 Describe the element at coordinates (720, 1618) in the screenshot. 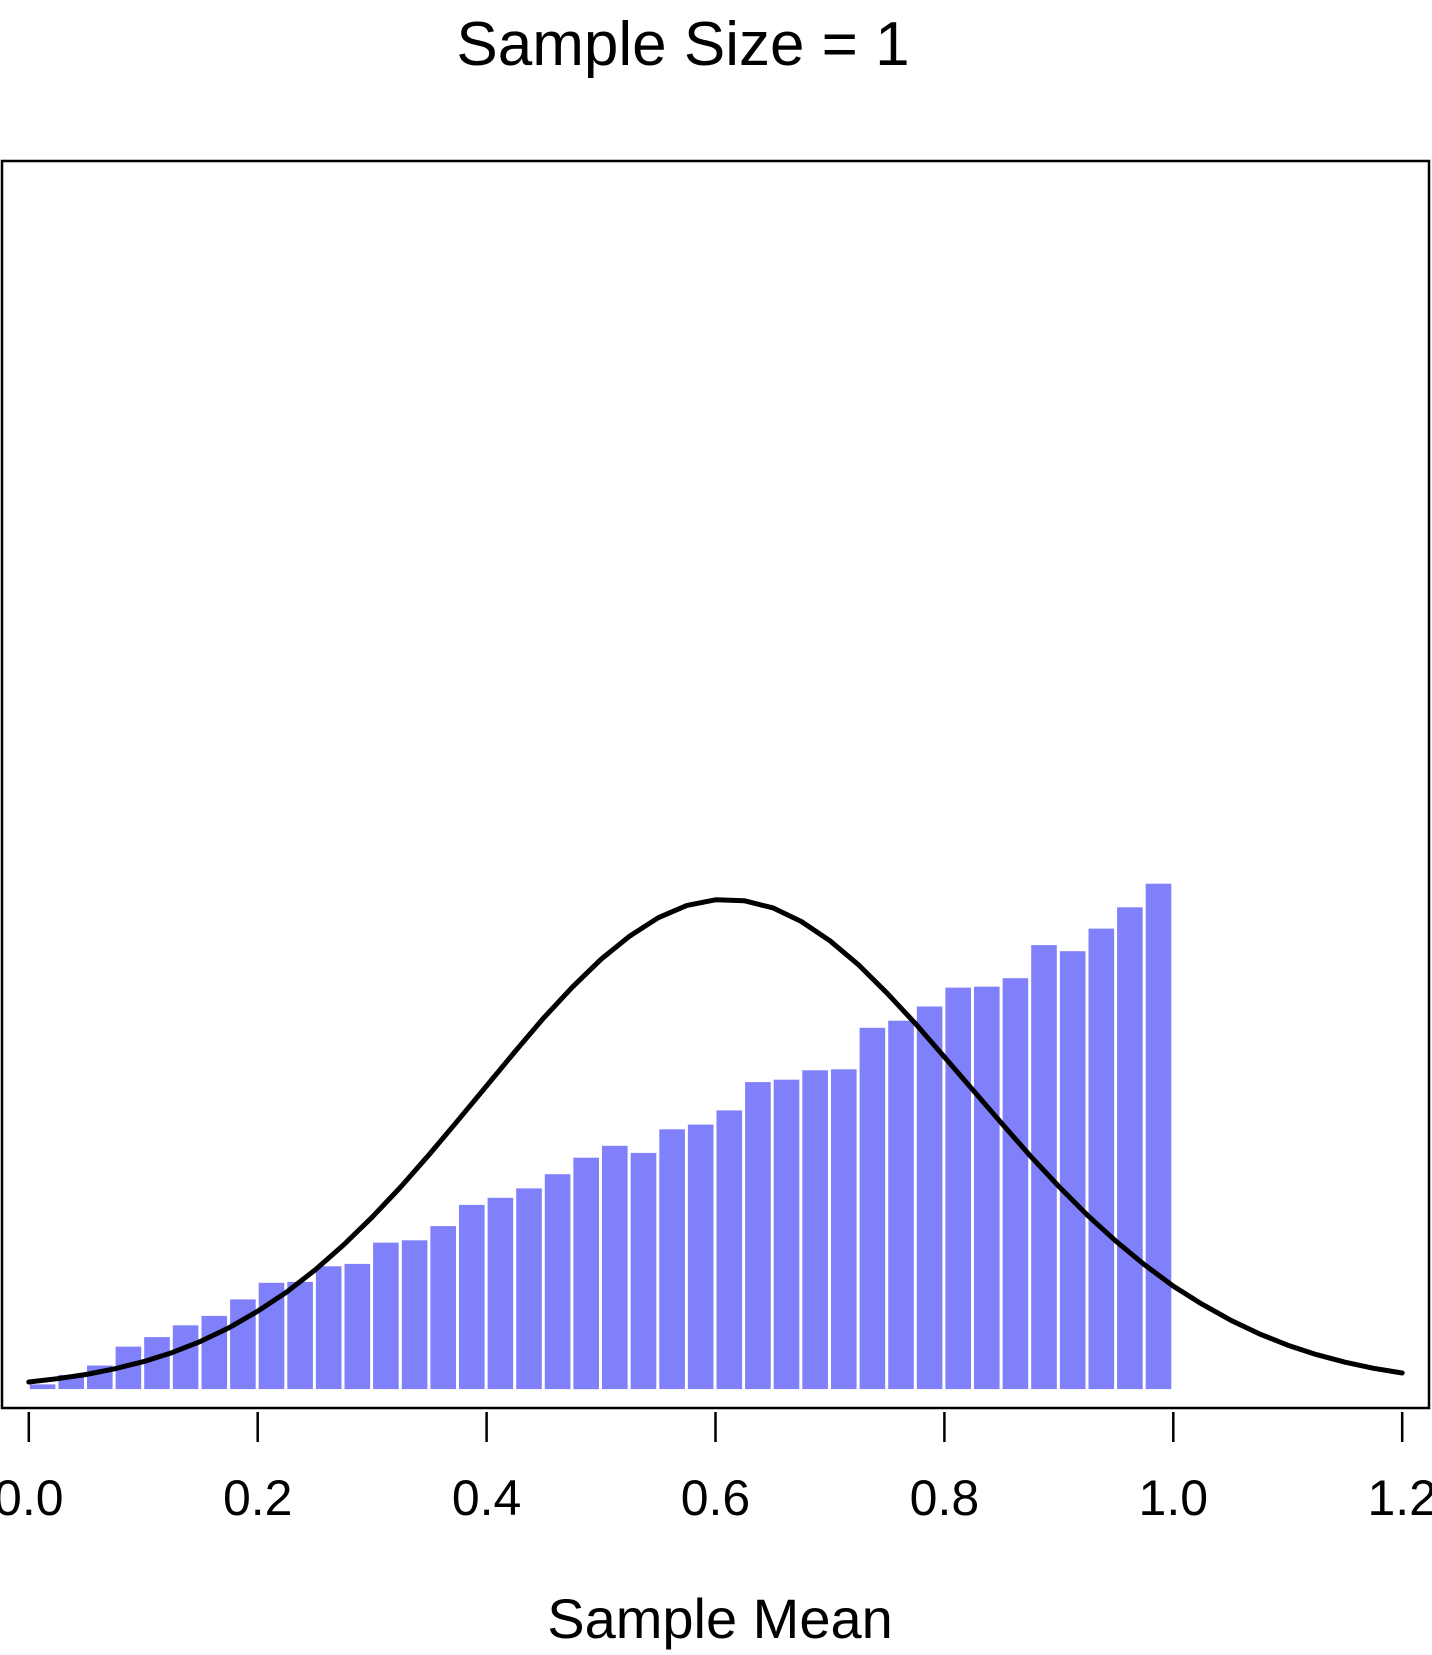

I see `x-axis-label: Sample Mean` at that location.